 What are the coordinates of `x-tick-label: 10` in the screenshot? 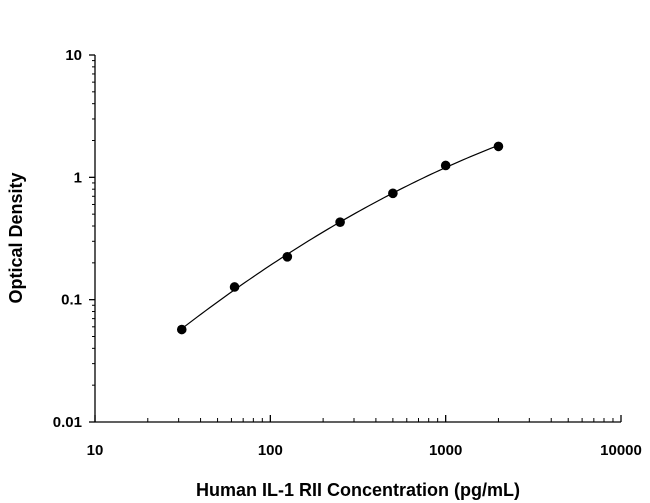 It's located at (95, 450).